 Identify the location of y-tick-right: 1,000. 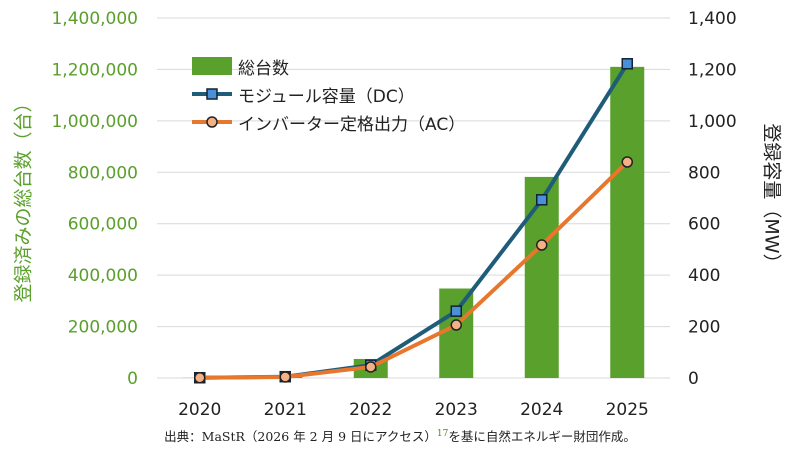
(712, 122).